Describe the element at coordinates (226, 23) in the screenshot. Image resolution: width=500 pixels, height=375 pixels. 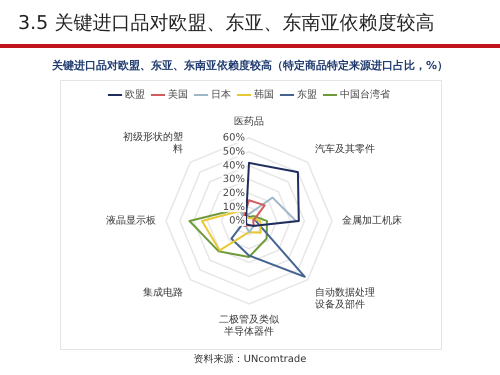
I see `chart-title: 3.5 关键进口品对欧盟、东亚、东南亚依赖度较高` at that location.